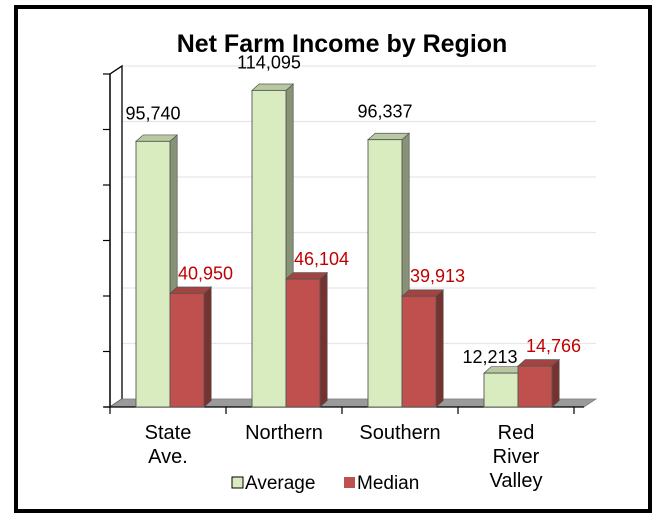 The width and height of the screenshot is (666, 519). Describe the element at coordinates (321, 259) in the screenshot. I see `data-label: 46,104` at that location.